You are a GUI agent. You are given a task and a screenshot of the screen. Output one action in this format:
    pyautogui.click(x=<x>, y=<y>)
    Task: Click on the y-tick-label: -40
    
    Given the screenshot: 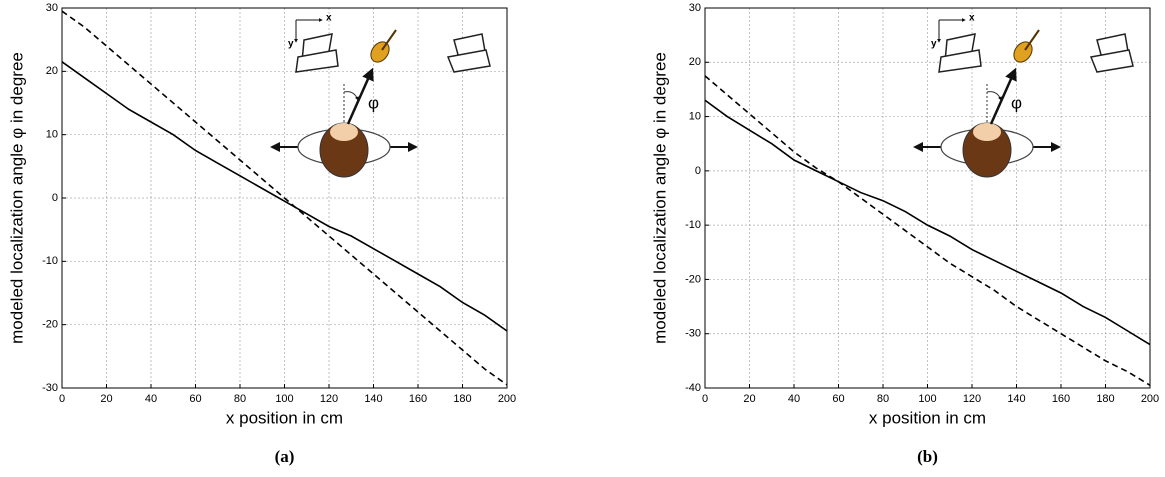 What is the action you would take?
    pyautogui.click(x=693, y=388)
    